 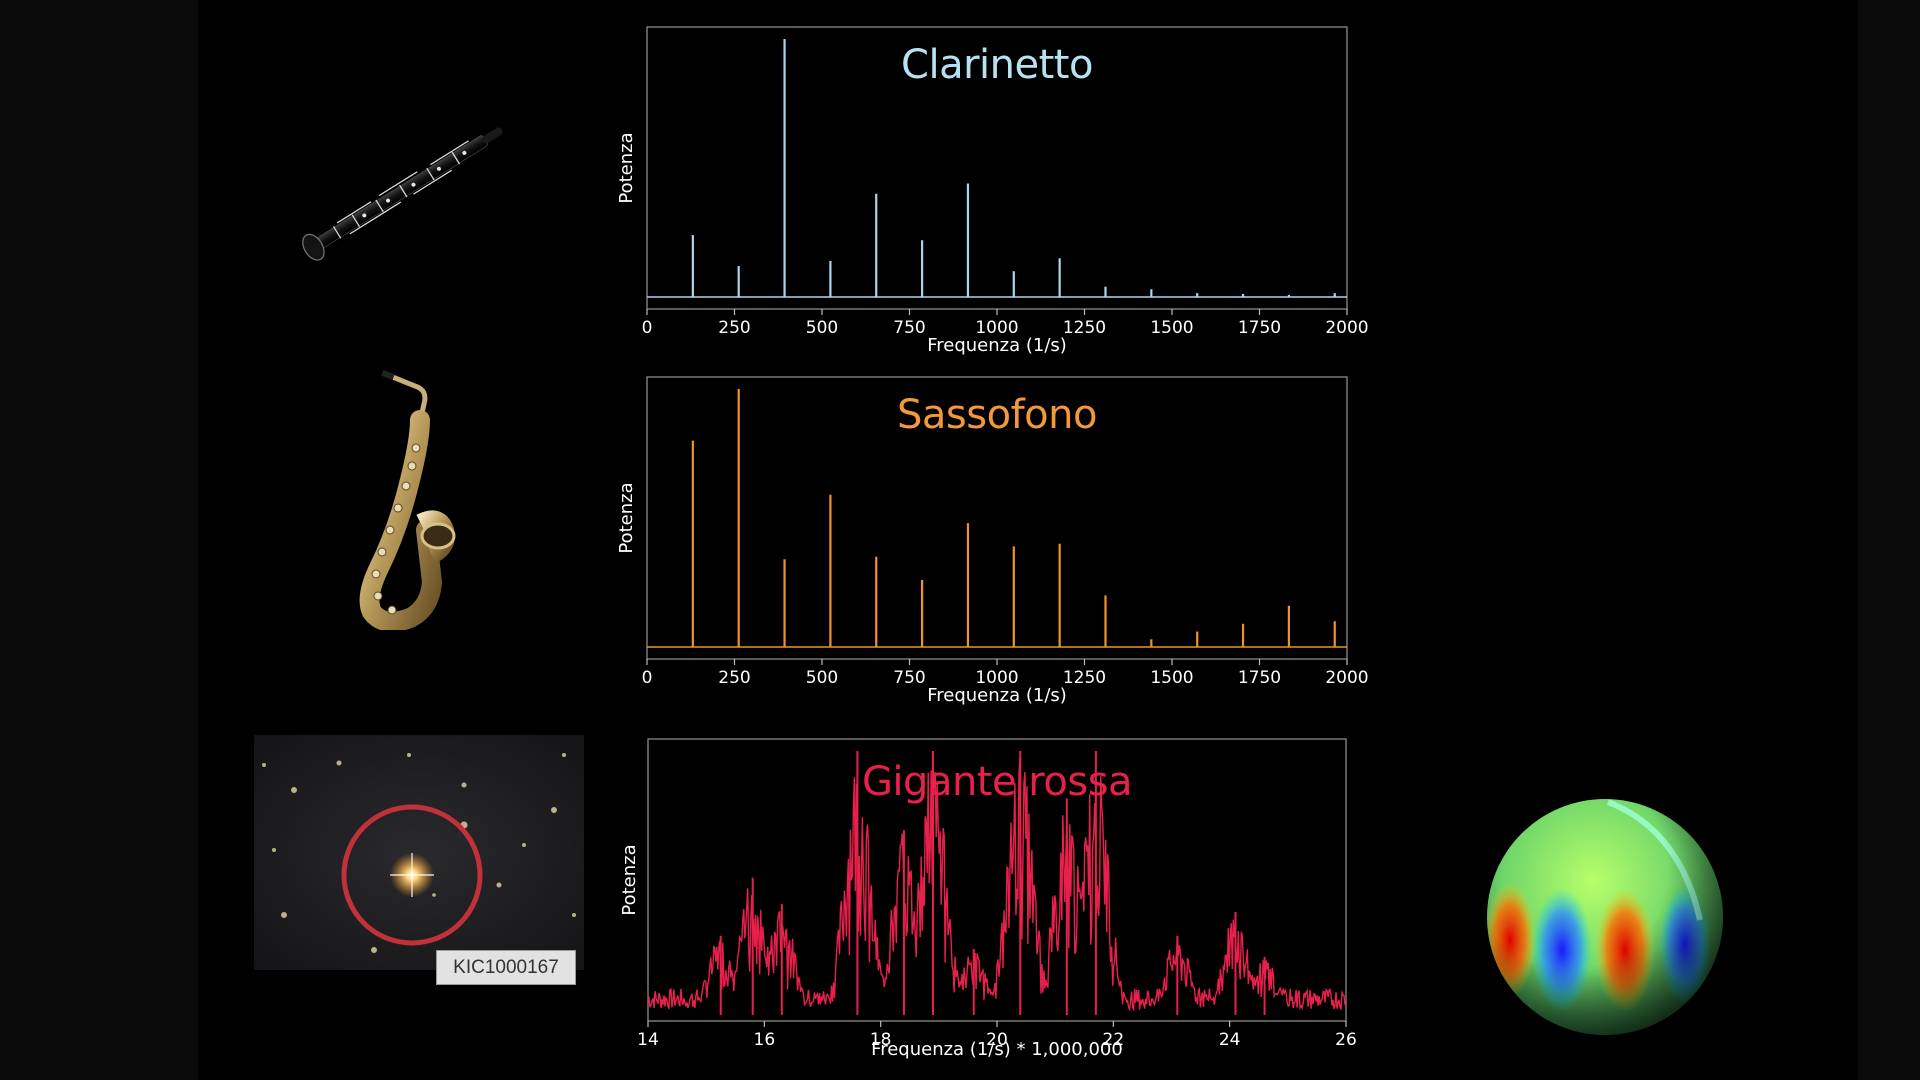 I want to click on x-tick-label: 20, so click(x=997, y=1040).